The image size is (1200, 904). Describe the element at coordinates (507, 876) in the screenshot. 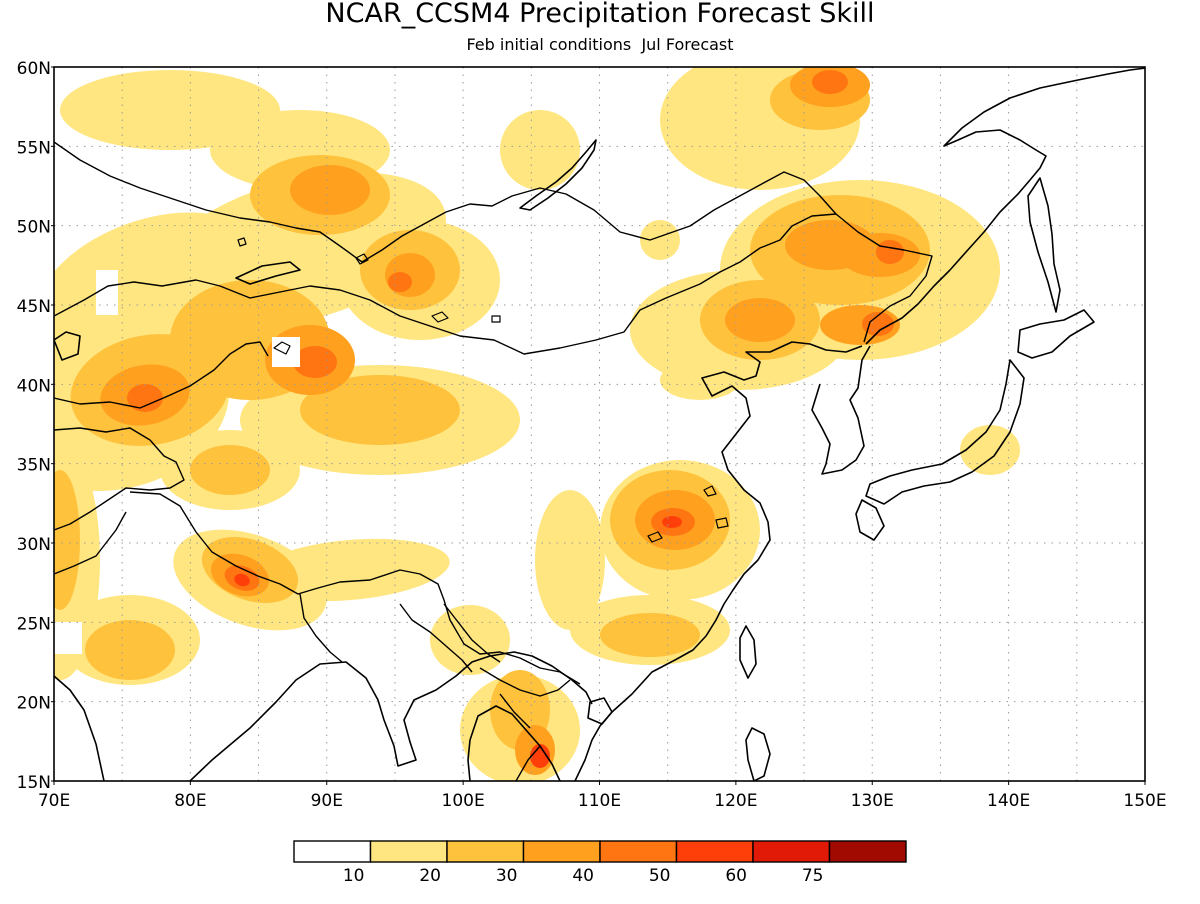

I see `colorbar-label: 30` at that location.